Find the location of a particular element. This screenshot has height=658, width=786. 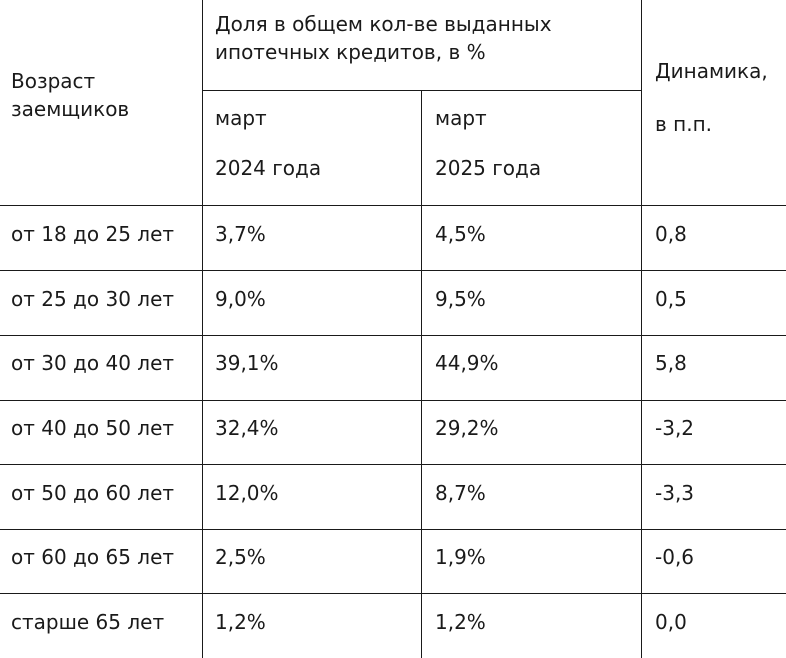

header-subdivider is located at coordinates (422, 90).